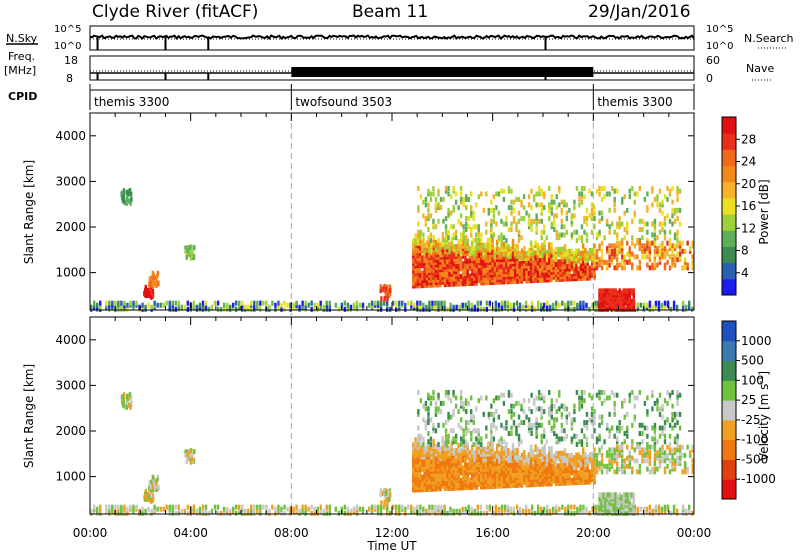 This screenshot has height=558, width=800. I want to click on nave-tick-bottom: 0, so click(709, 78).